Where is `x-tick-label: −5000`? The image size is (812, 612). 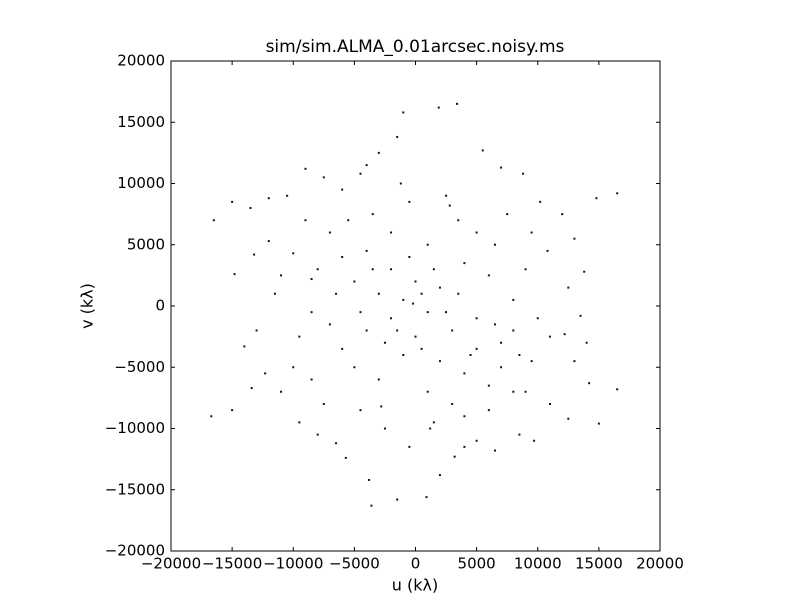
x-tick-label: −5000 is located at coordinates (354, 564).